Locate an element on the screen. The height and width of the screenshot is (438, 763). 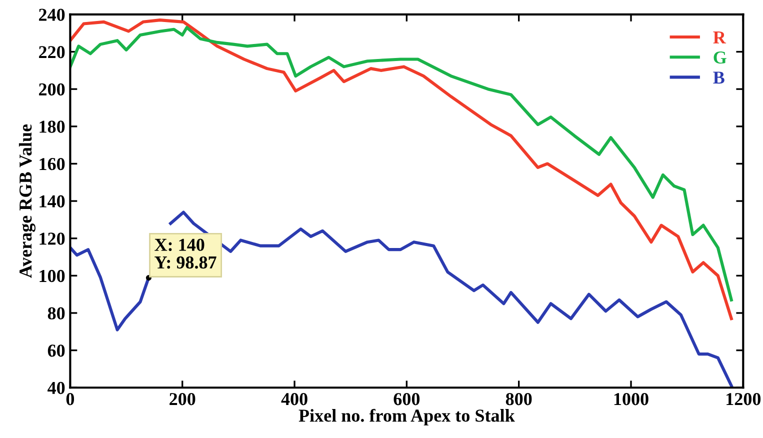
y-tick-label: 60 is located at coordinates (56, 350).